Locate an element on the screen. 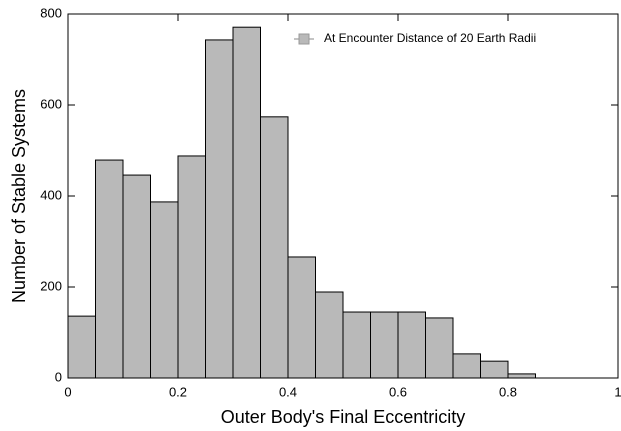  legend-swatch is located at coordinates (304, 39).